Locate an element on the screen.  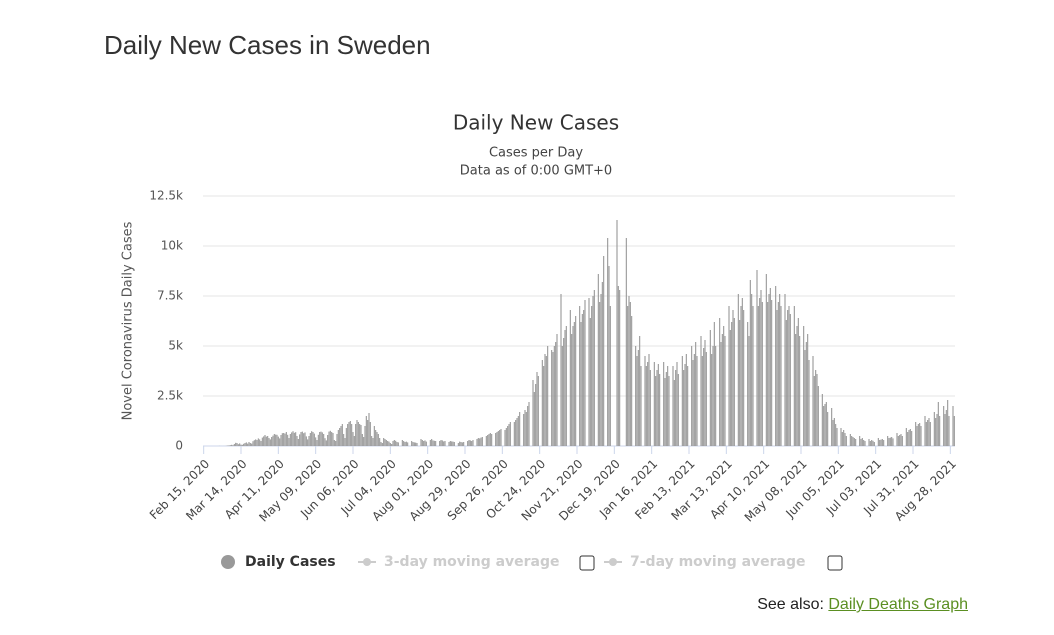
legend-label: Daily Cases is located at coordinates (290, 562).